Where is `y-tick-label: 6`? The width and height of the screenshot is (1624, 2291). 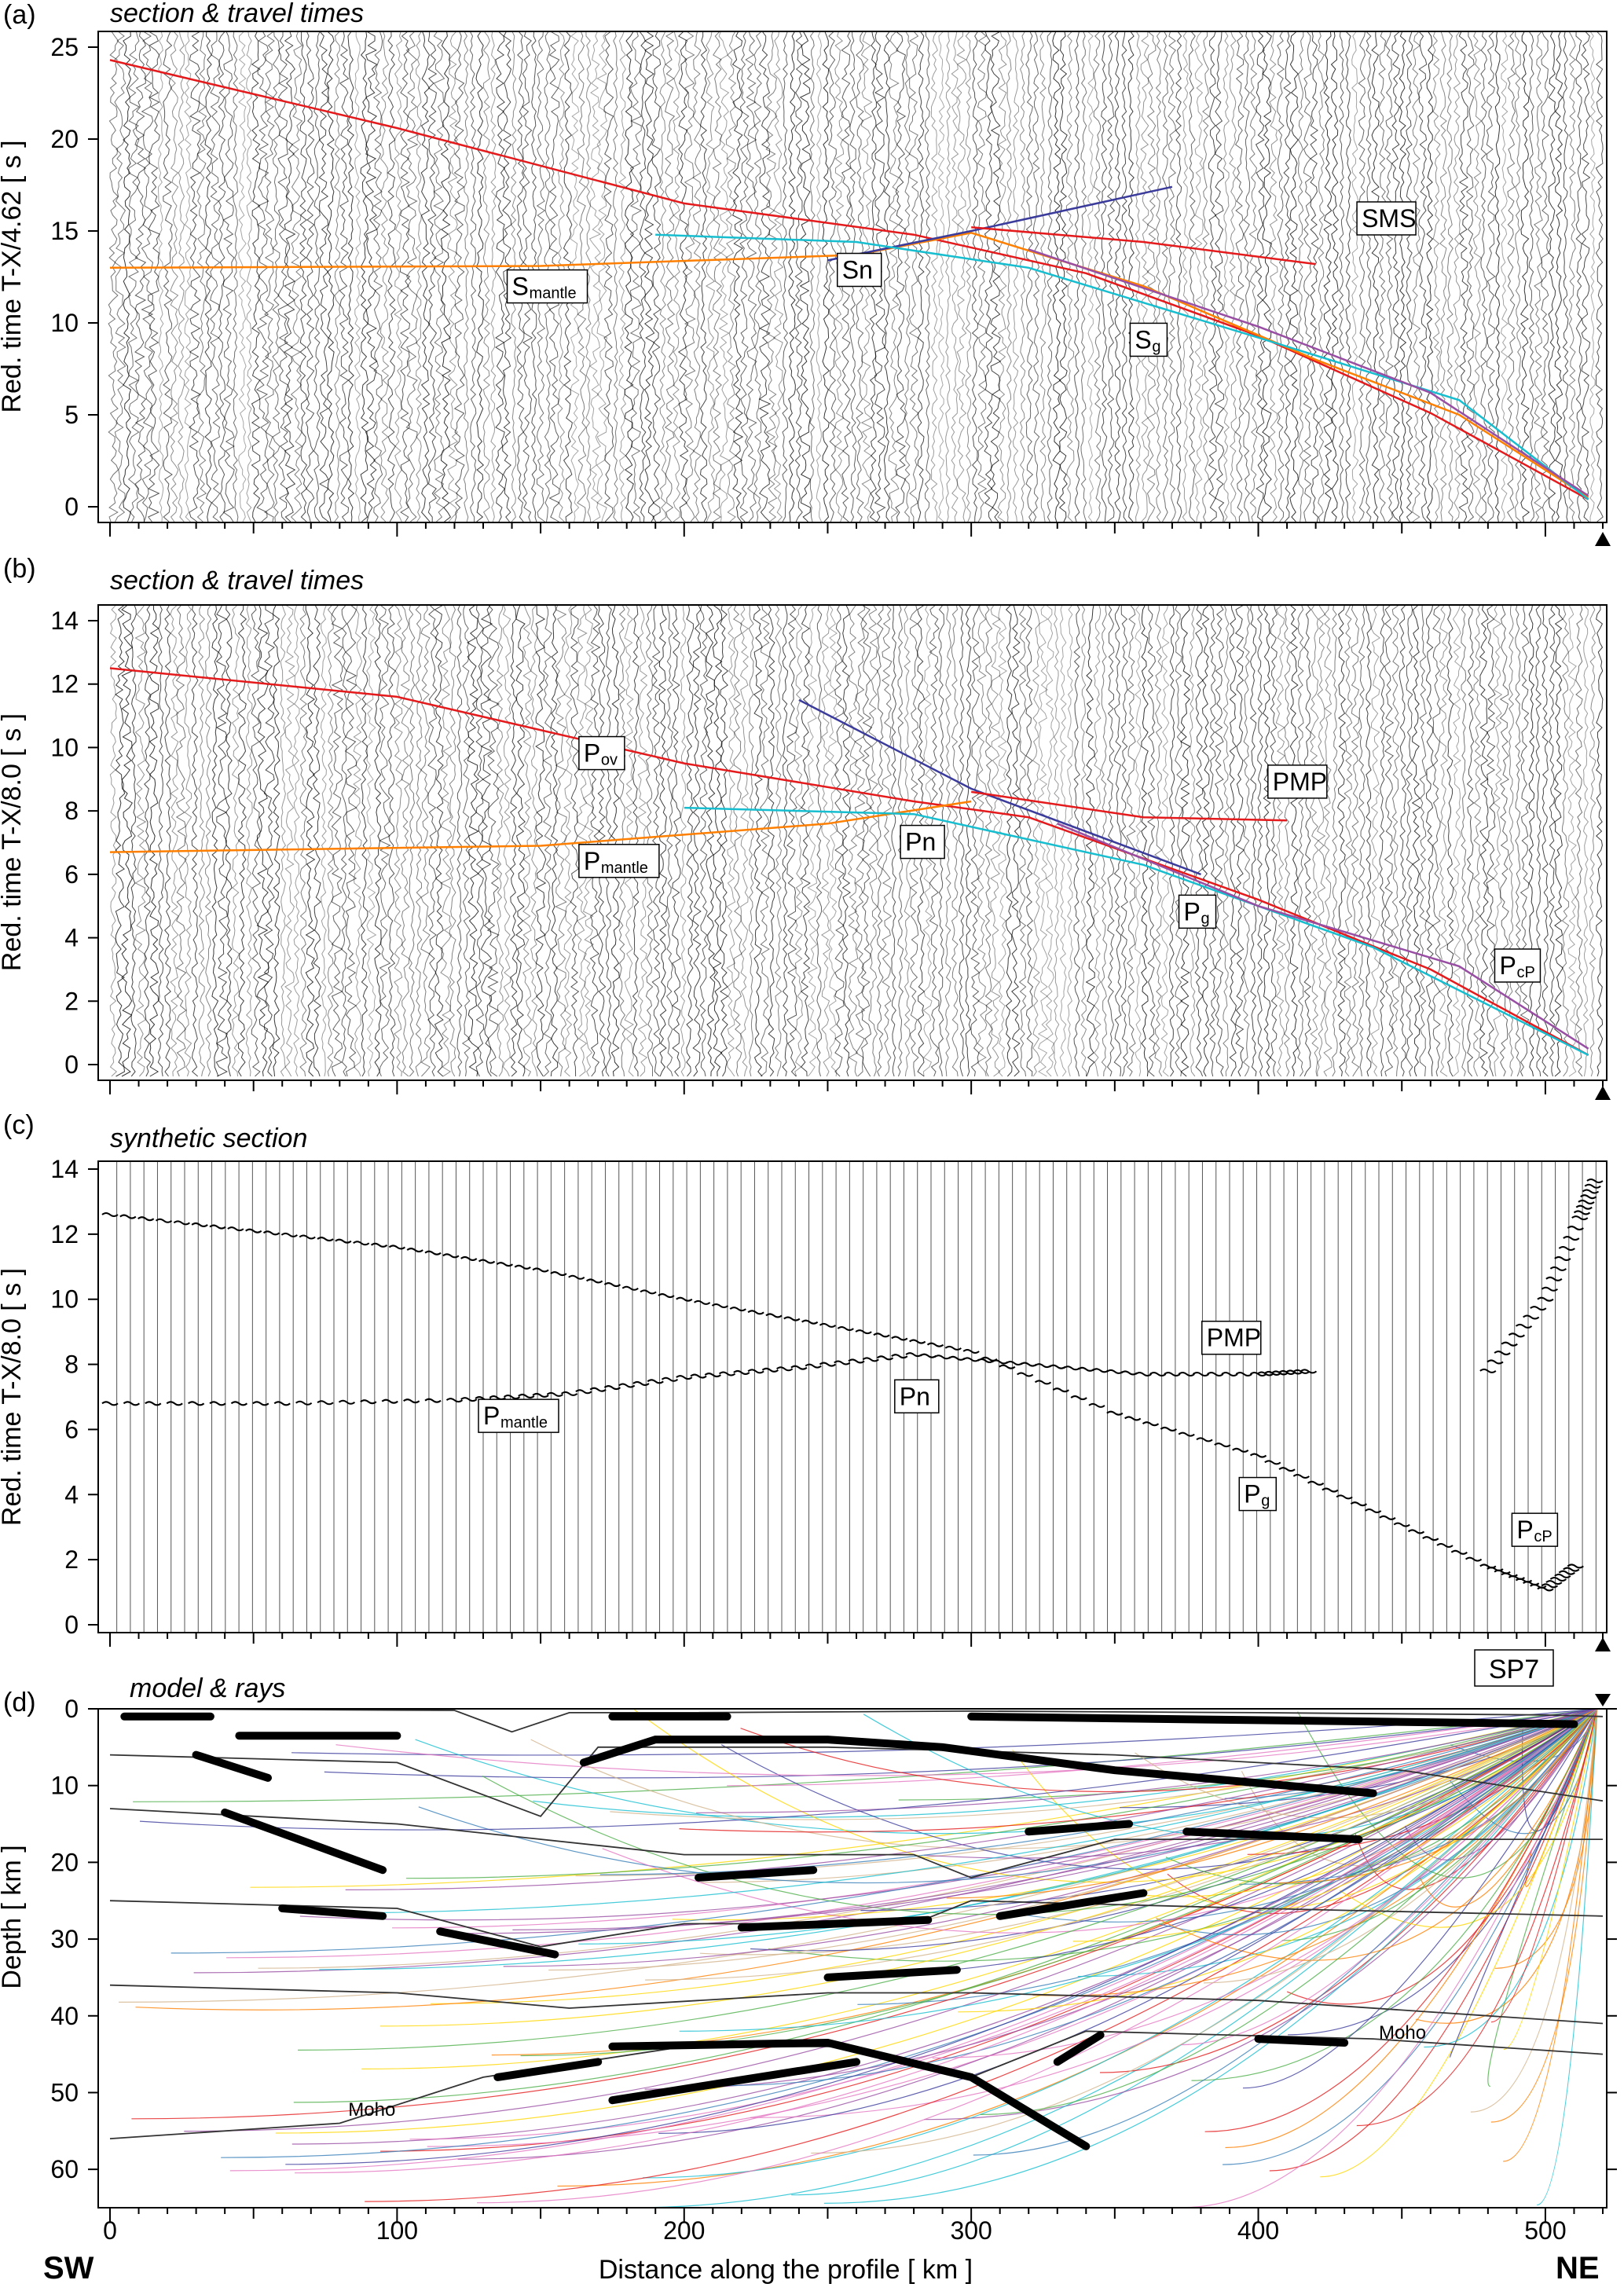
y-tick-label: 6 is located at coordinates (71, 1429).